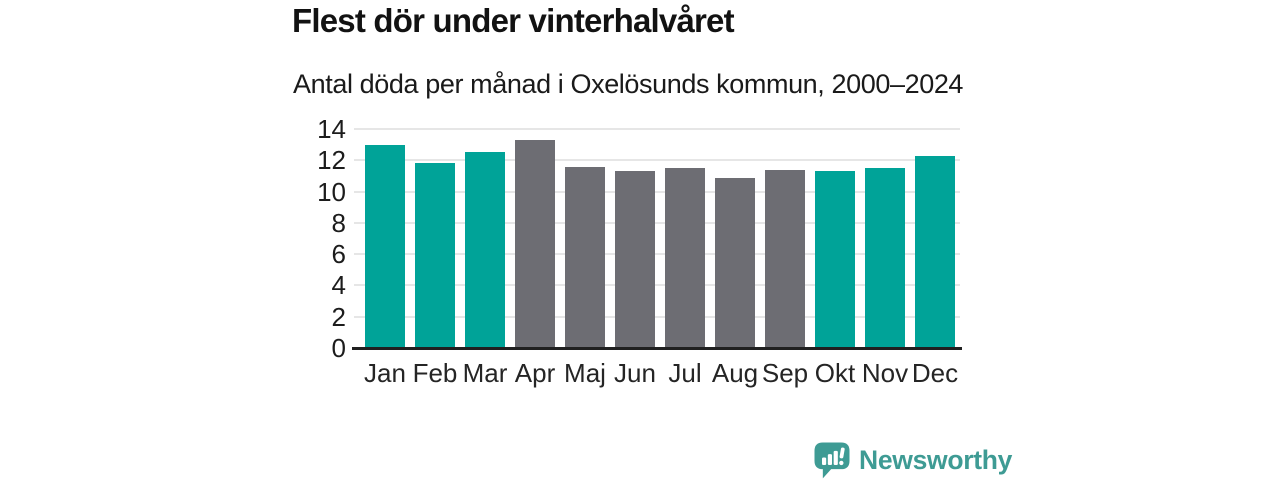 The width and height of the screenshot is (1280, 480). Describe the element at coordinates (485, 373) in the screenshot. I see `x-tick-label-mar: Mar` at that location.